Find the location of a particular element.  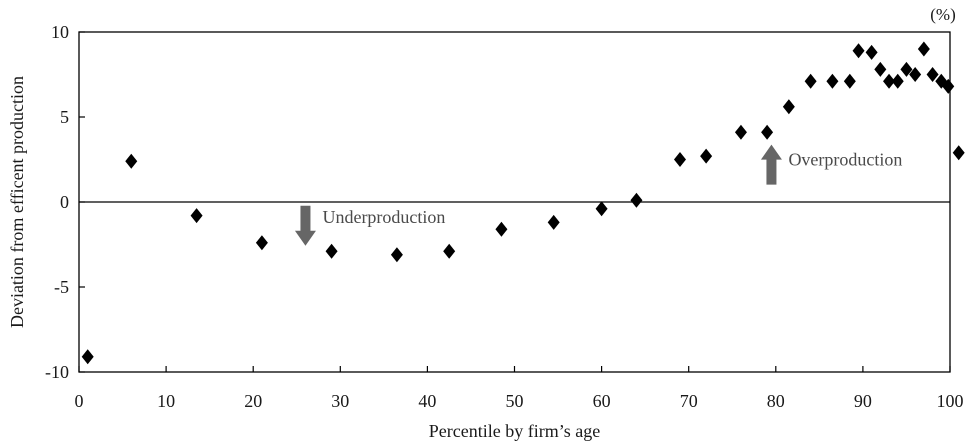

x-tick-label: 10 is located at coordinates (166, 401).